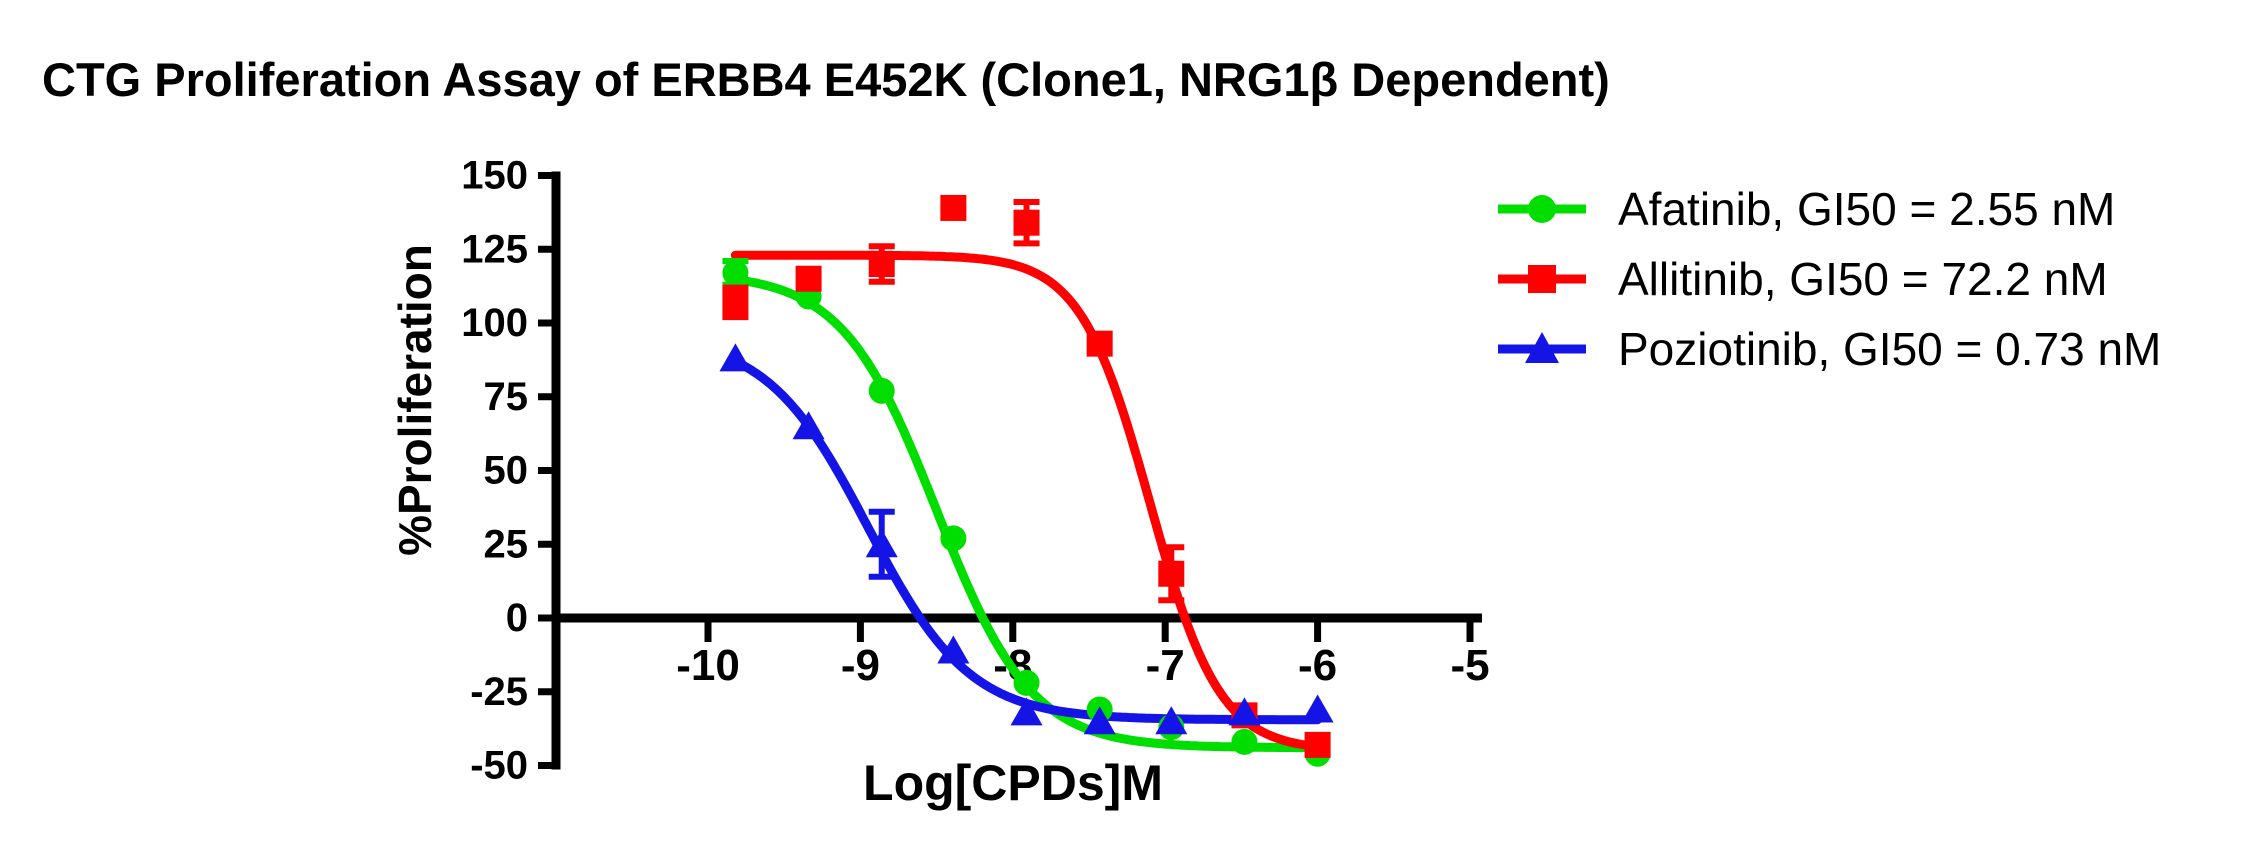  Describe the element at coordinates (1317, 665) in the screenshot. I see `x-tick-label: -6` at that location.